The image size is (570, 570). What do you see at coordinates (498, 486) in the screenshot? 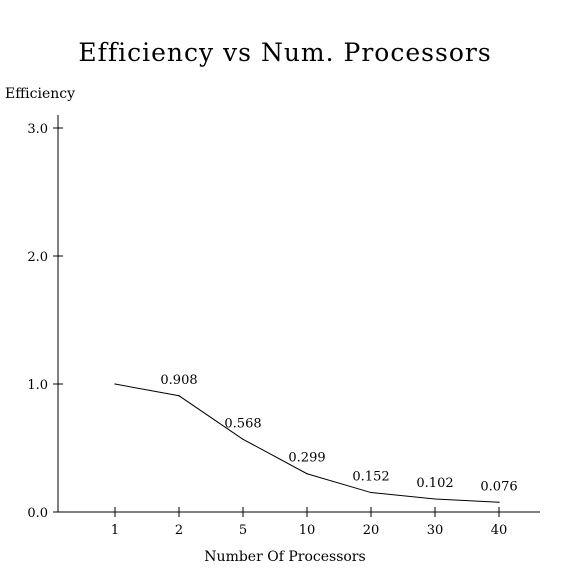
I see `data-label: 0.076` at bounding box center [498, 486].